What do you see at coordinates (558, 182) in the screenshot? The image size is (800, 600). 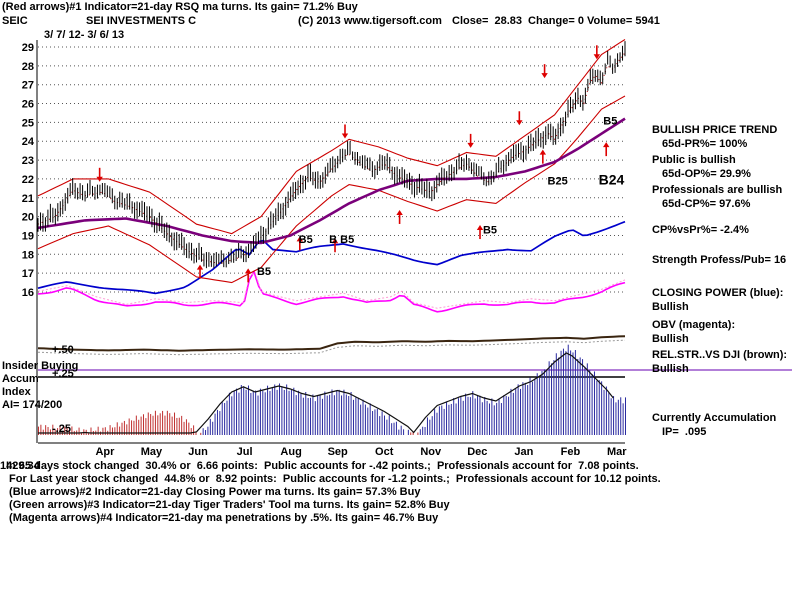 I see `chart-annotation: B25` at bounding box center [558, 182].